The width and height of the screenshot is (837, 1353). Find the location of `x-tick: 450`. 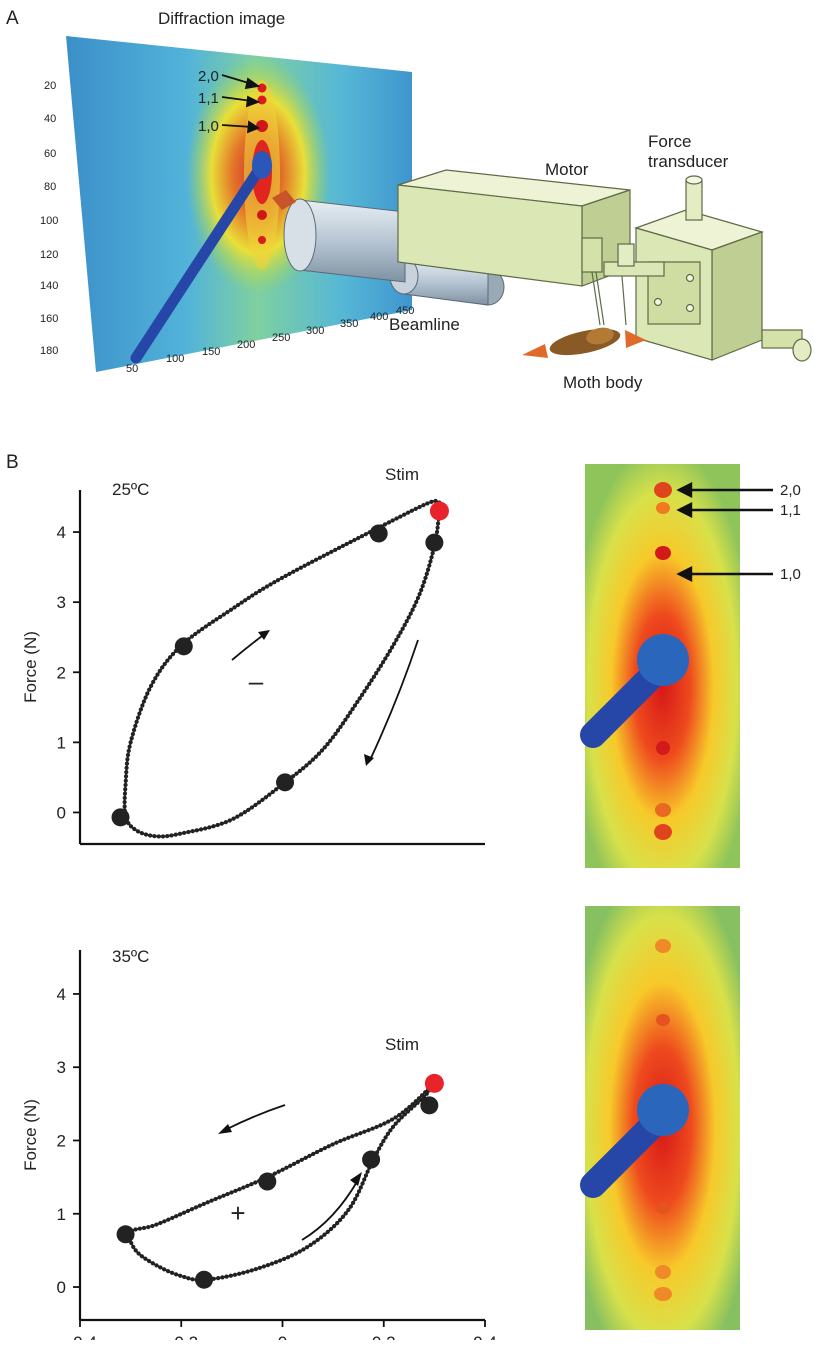

x-tick: 450 is located at coordinates (405, 311).